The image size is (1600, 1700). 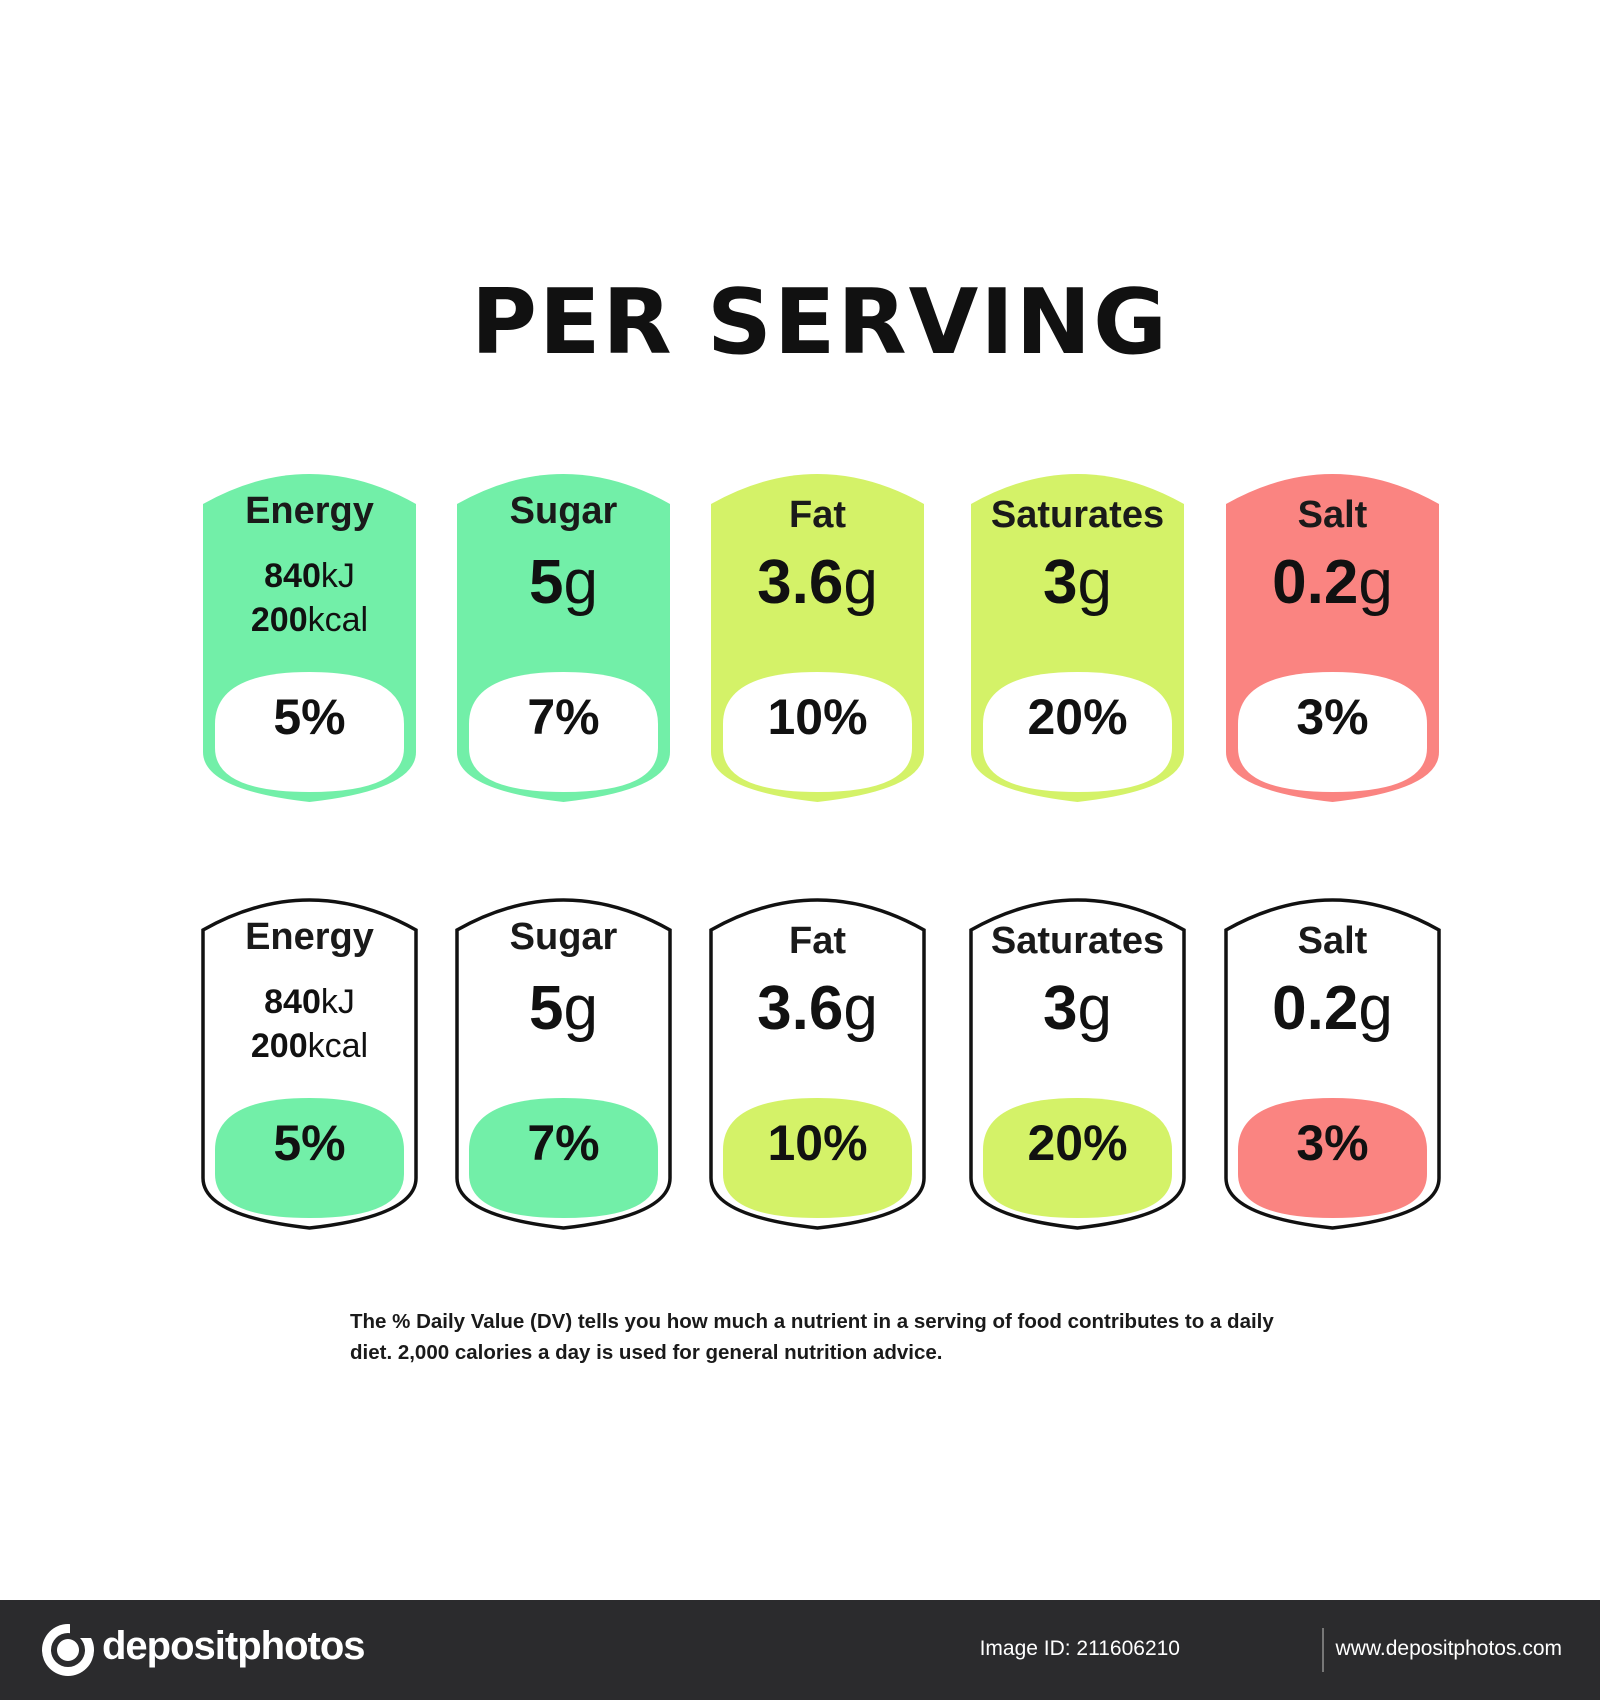 What do you see at coordinates (234, 1646) in the screenshot?
I see `footer-brand: depositphotos` at bounding box center [234, 1646].